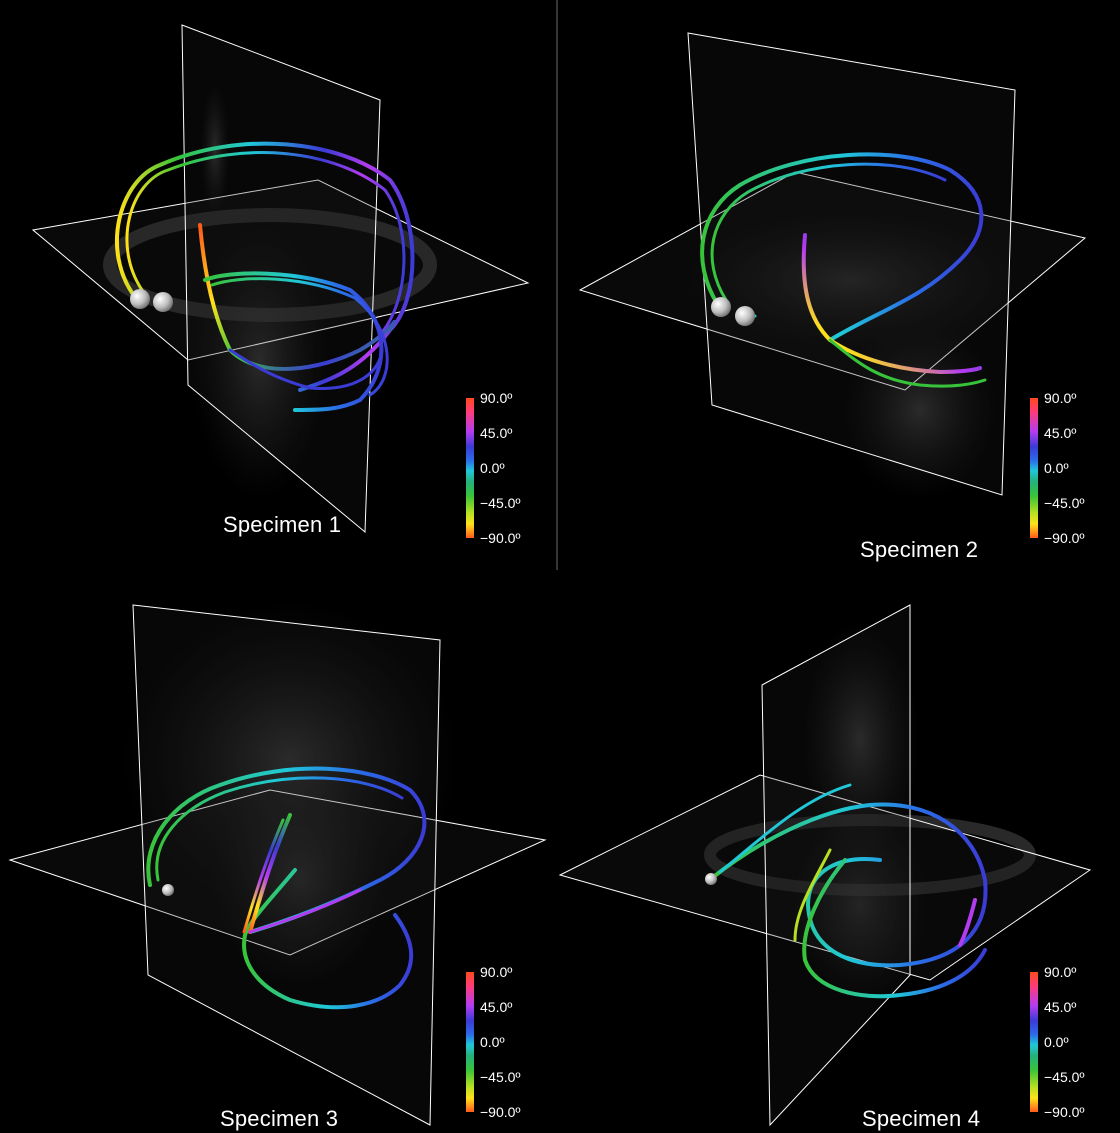  Describe the element at coordinates (282, 524) in the screenshot. I see `panel-label-specimen-1: Specimen 1` at that location.